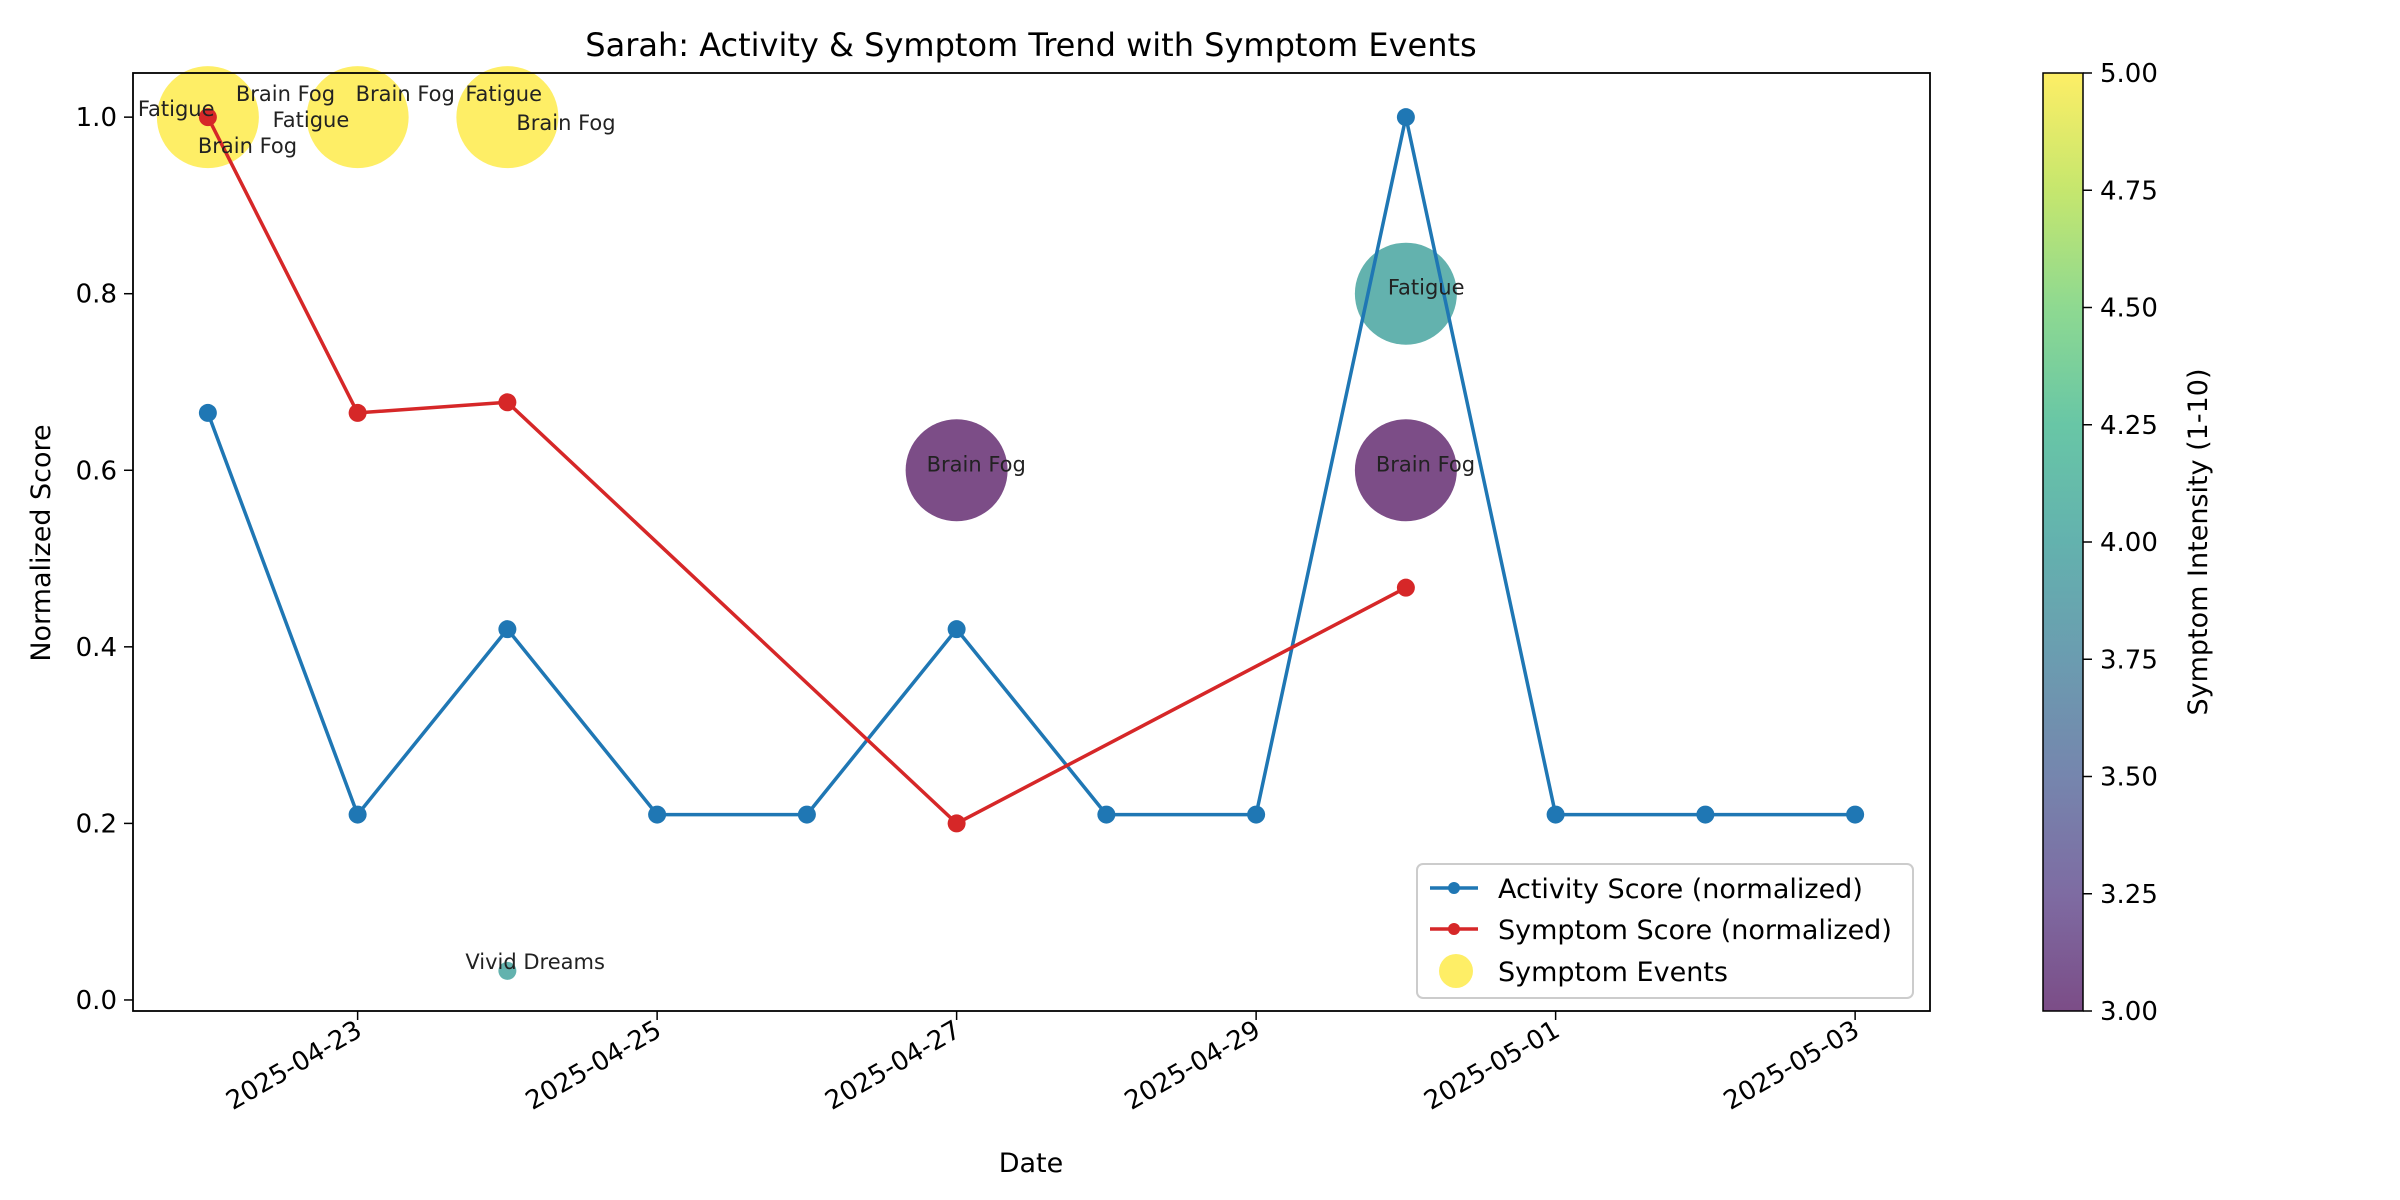 Image resolution: width=2400 pixels, height=1200 pixels. I want to click on colorbar-gradient, so click(2063, 542).